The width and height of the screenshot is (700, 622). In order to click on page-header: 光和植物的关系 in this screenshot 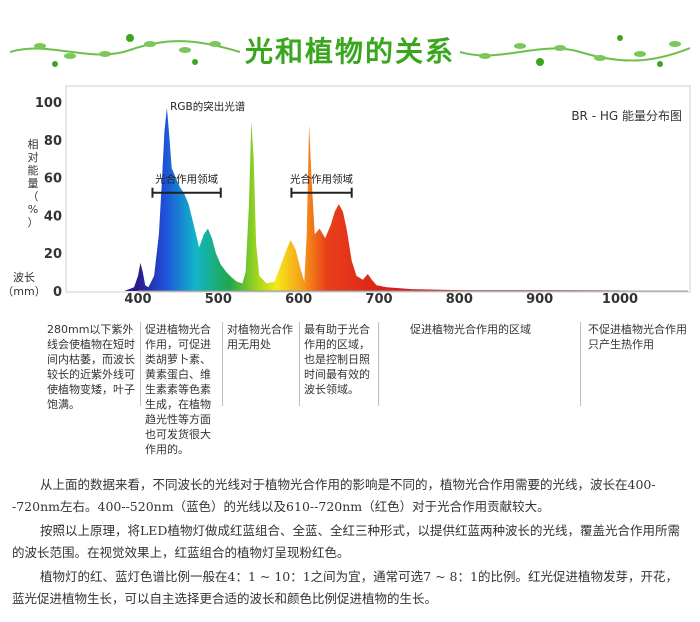, I will do `click(350, 40)`.